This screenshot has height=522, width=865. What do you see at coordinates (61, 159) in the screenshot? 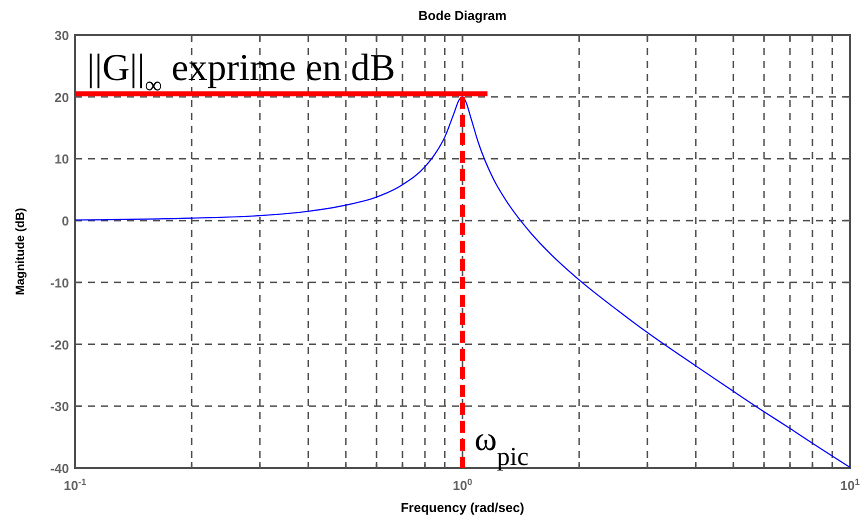
I see `y-tick-label: 10` at bounding box center [61, 159].